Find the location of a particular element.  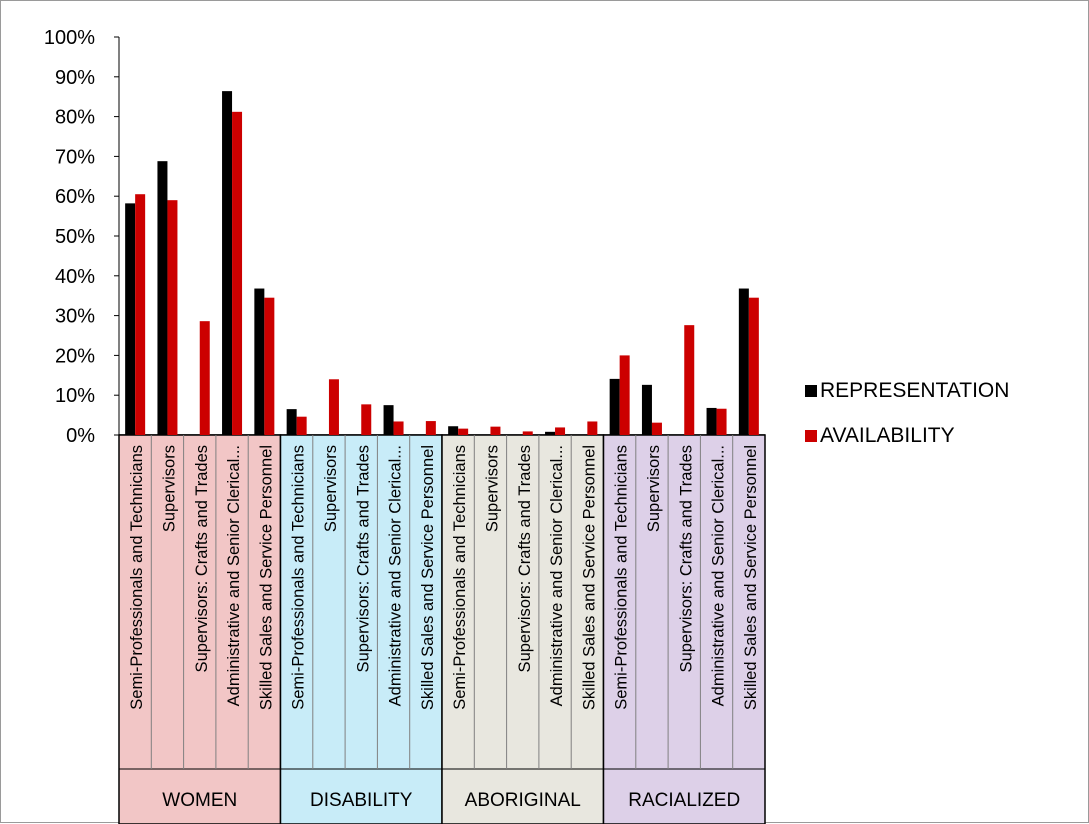

y-tick-label: 10% is located at coordinates (75, 396).